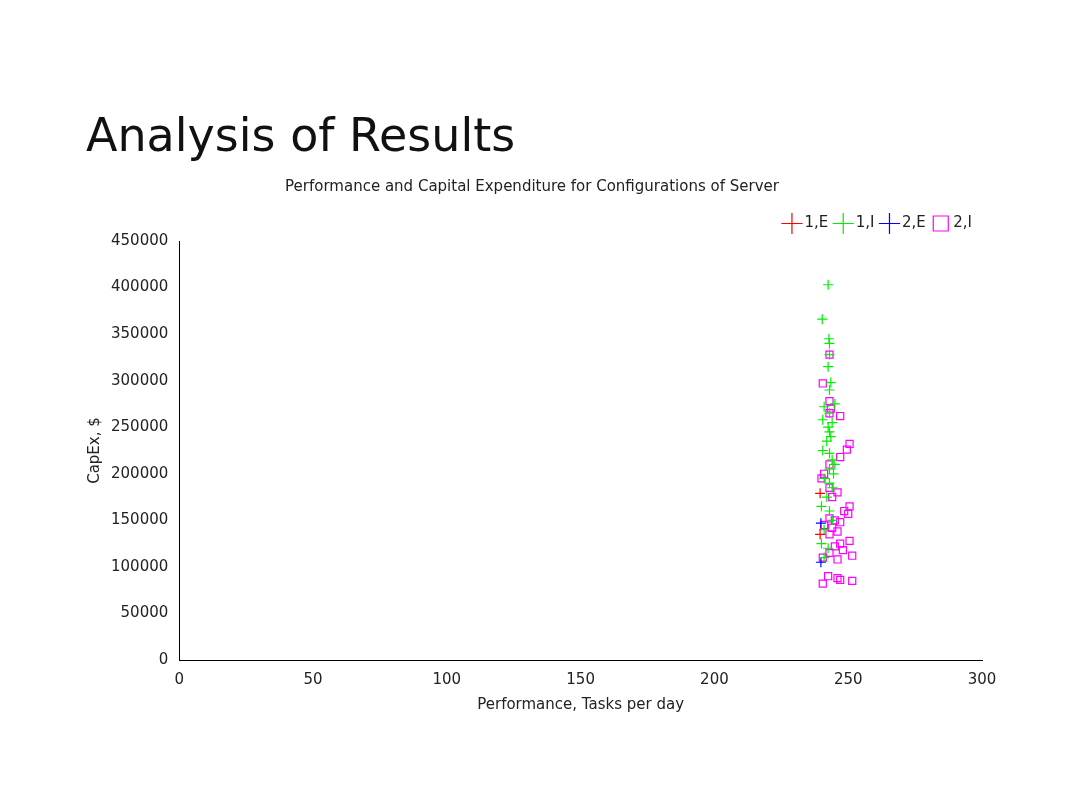 The image size is (1072, 808). Describe the element at coordinates (140, 239) in the screenshot. I see `y-tick-label: 450000` at that location.